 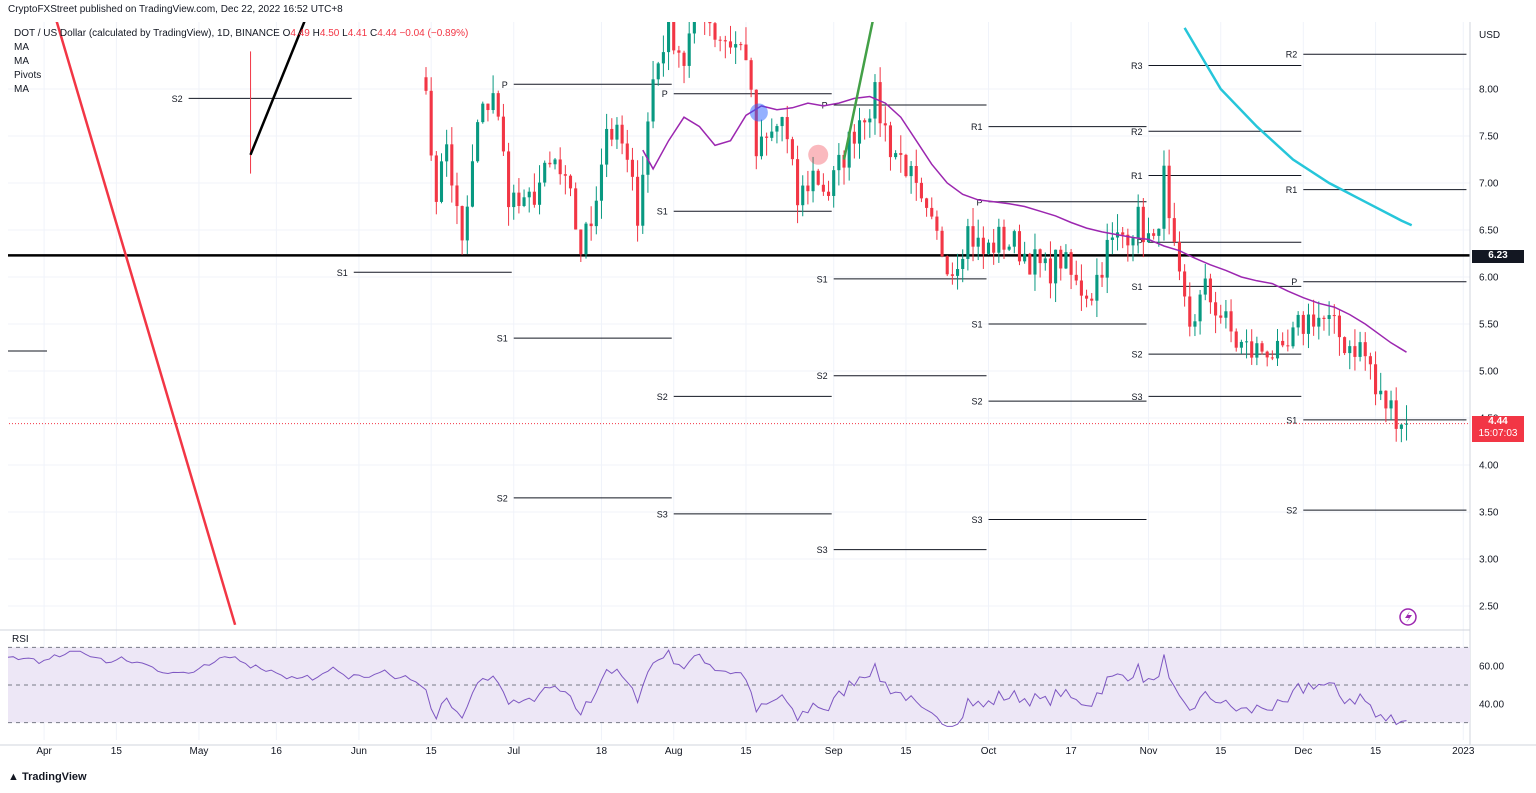 I want to click on pivot-label: R1, so click(x=1292, y=190).